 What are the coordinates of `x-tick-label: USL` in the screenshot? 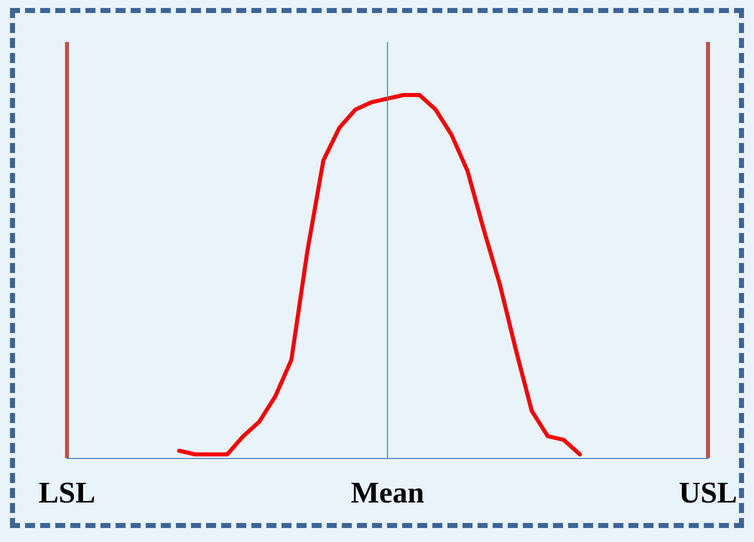 It's located at (708, 493).